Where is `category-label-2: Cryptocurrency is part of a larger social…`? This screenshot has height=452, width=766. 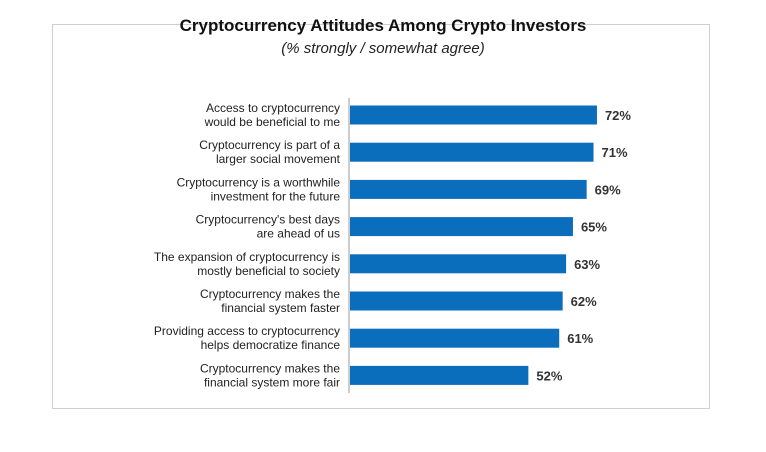
category-label-2: Cryptocurrency is part of a larger social… is located at coordinates (269, 152).